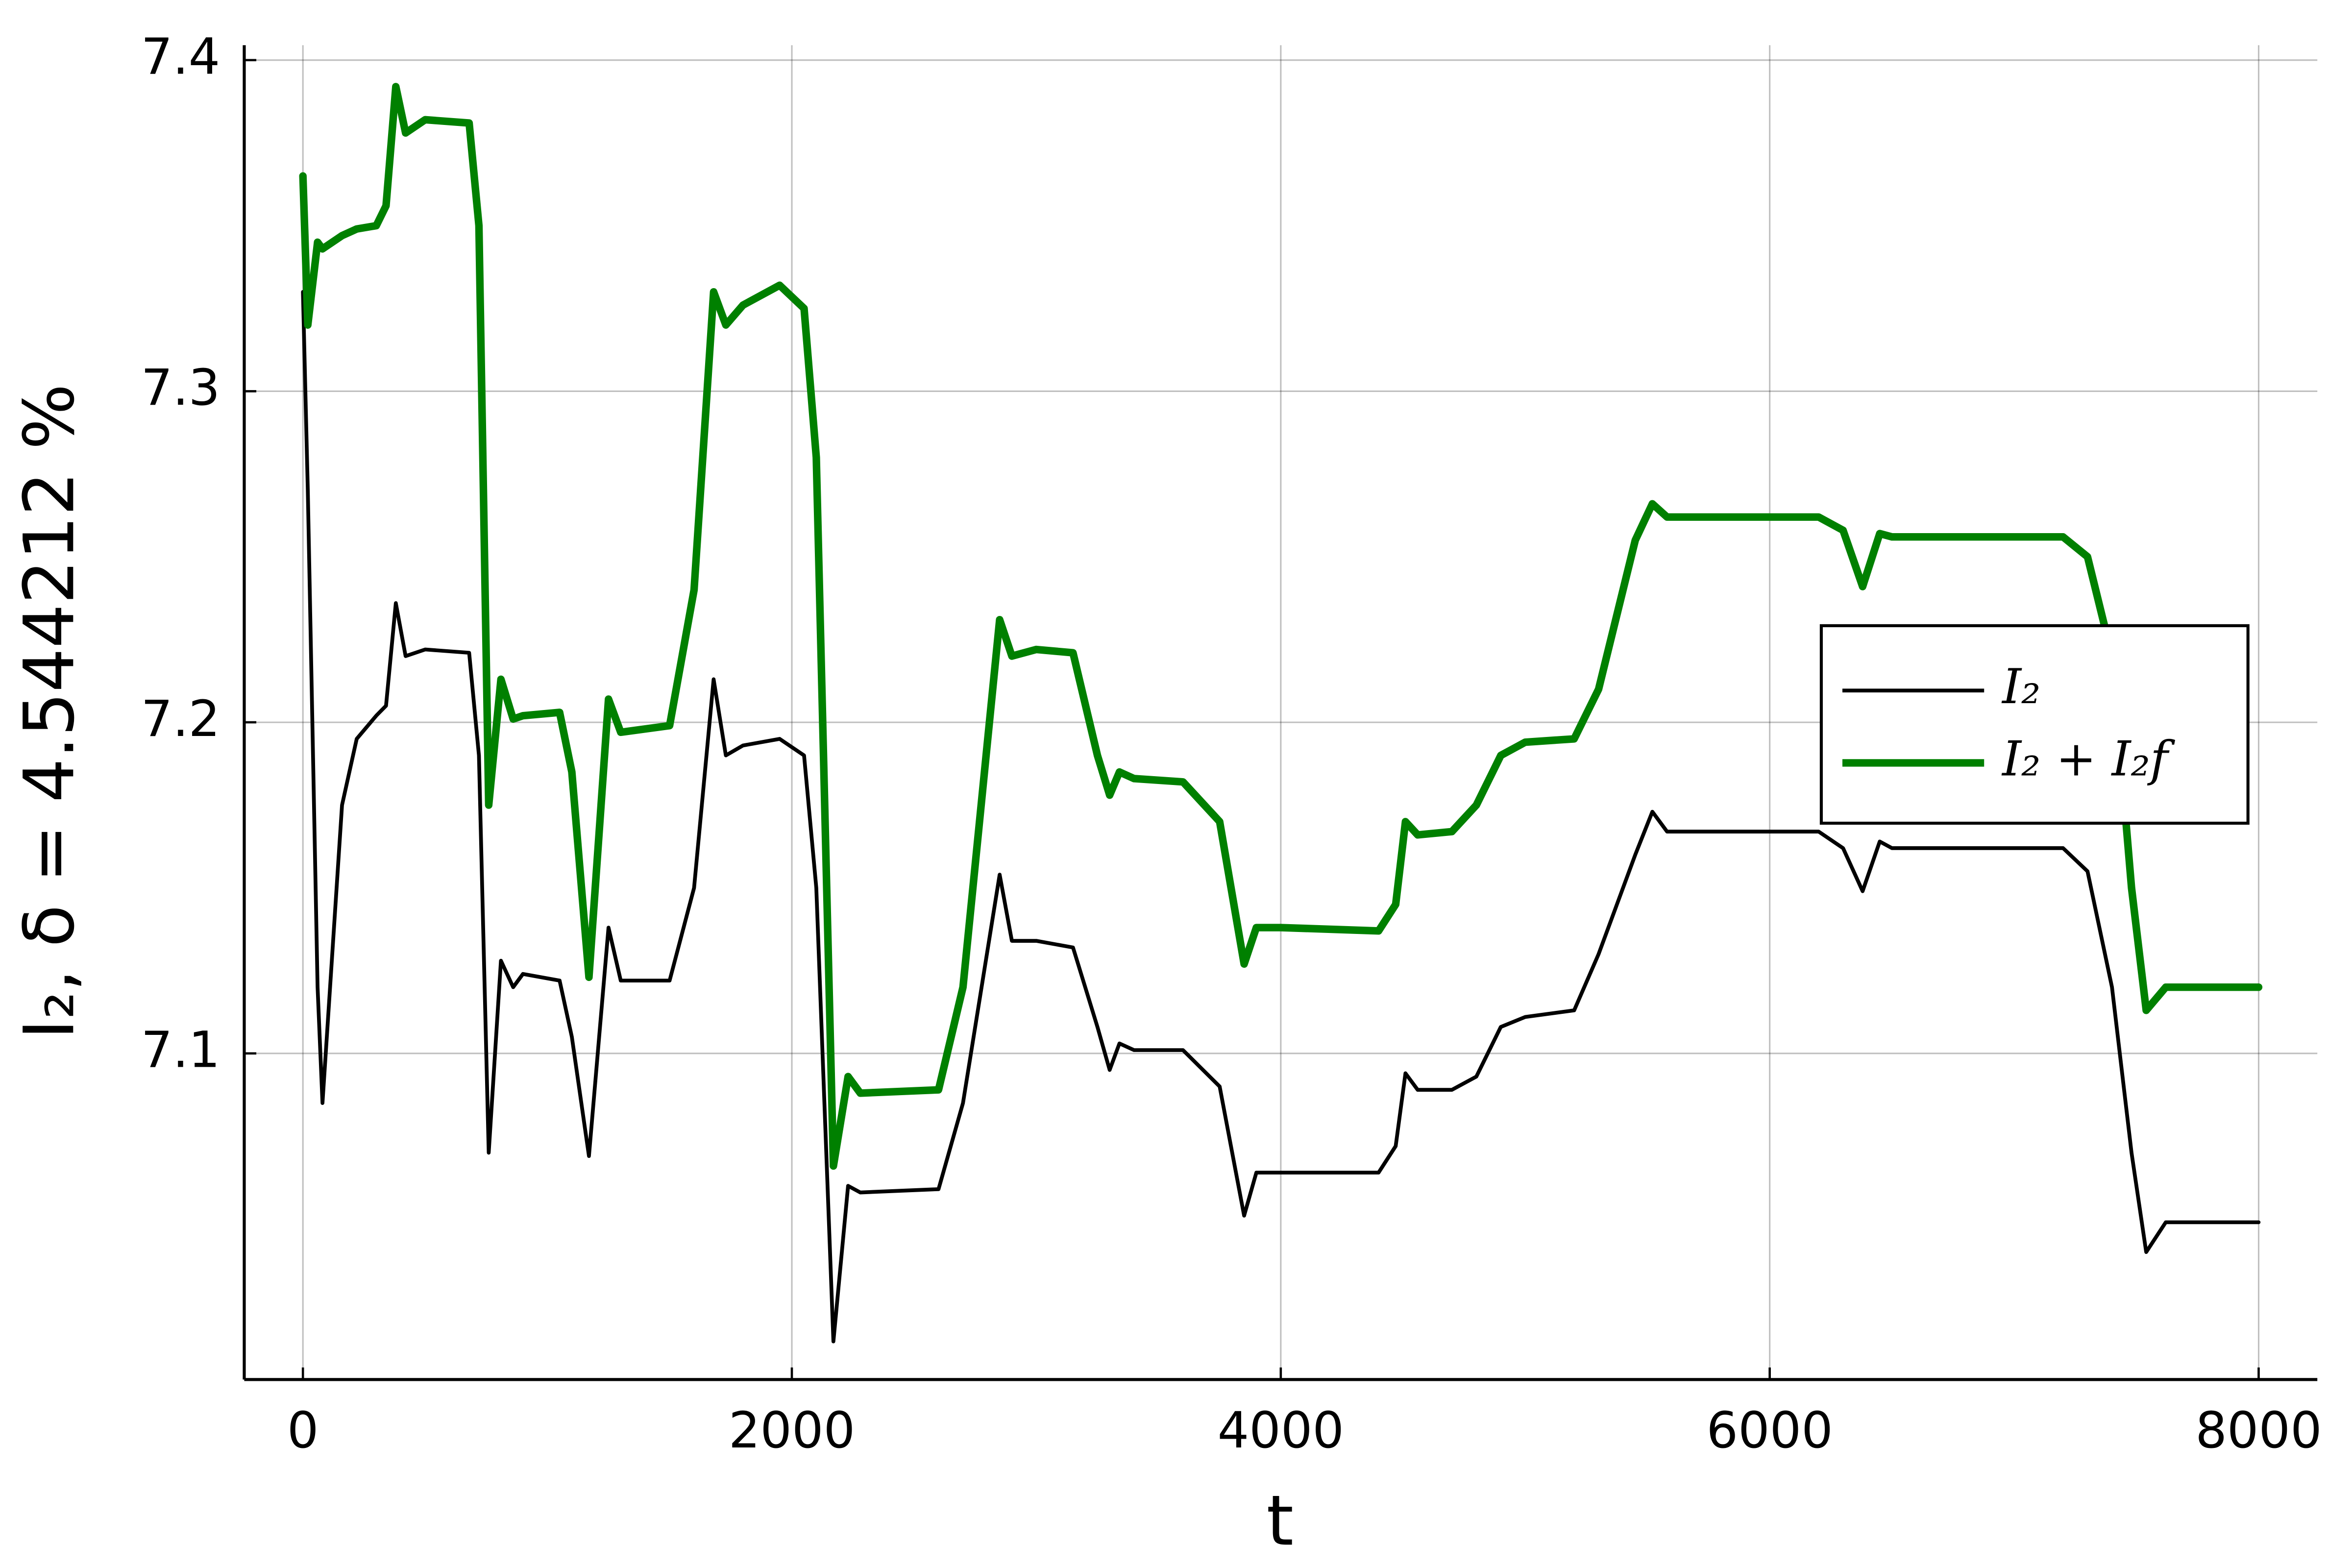  What do you see at coordinates (2020, 687) in the screenshot?
I see `legend-label: I₂` at bounding box center [2020, 687].